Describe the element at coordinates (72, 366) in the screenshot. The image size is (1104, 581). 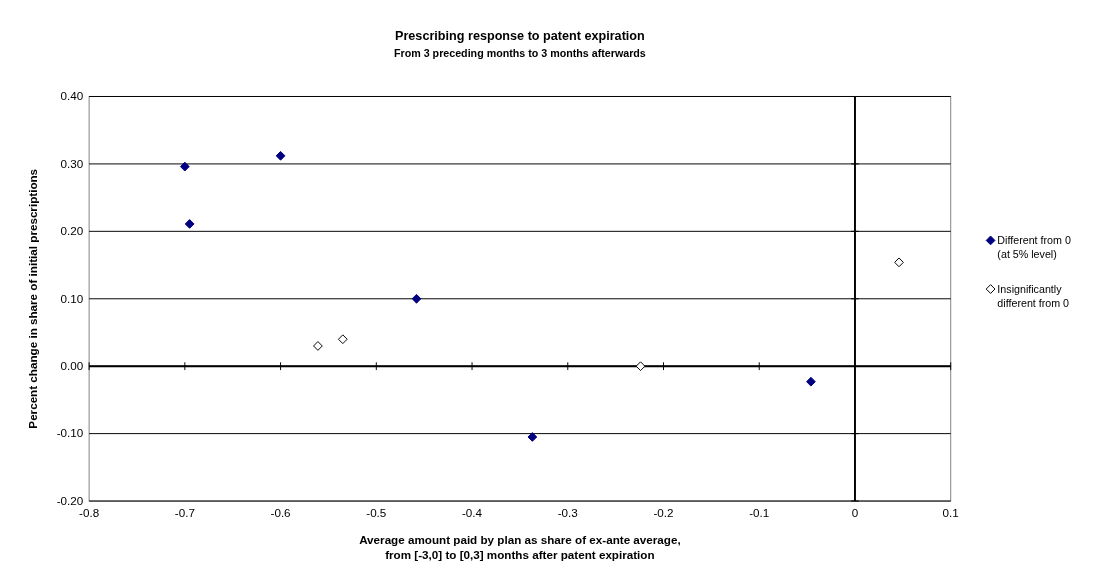
I see `y-tick-label: 0.00` at that location.